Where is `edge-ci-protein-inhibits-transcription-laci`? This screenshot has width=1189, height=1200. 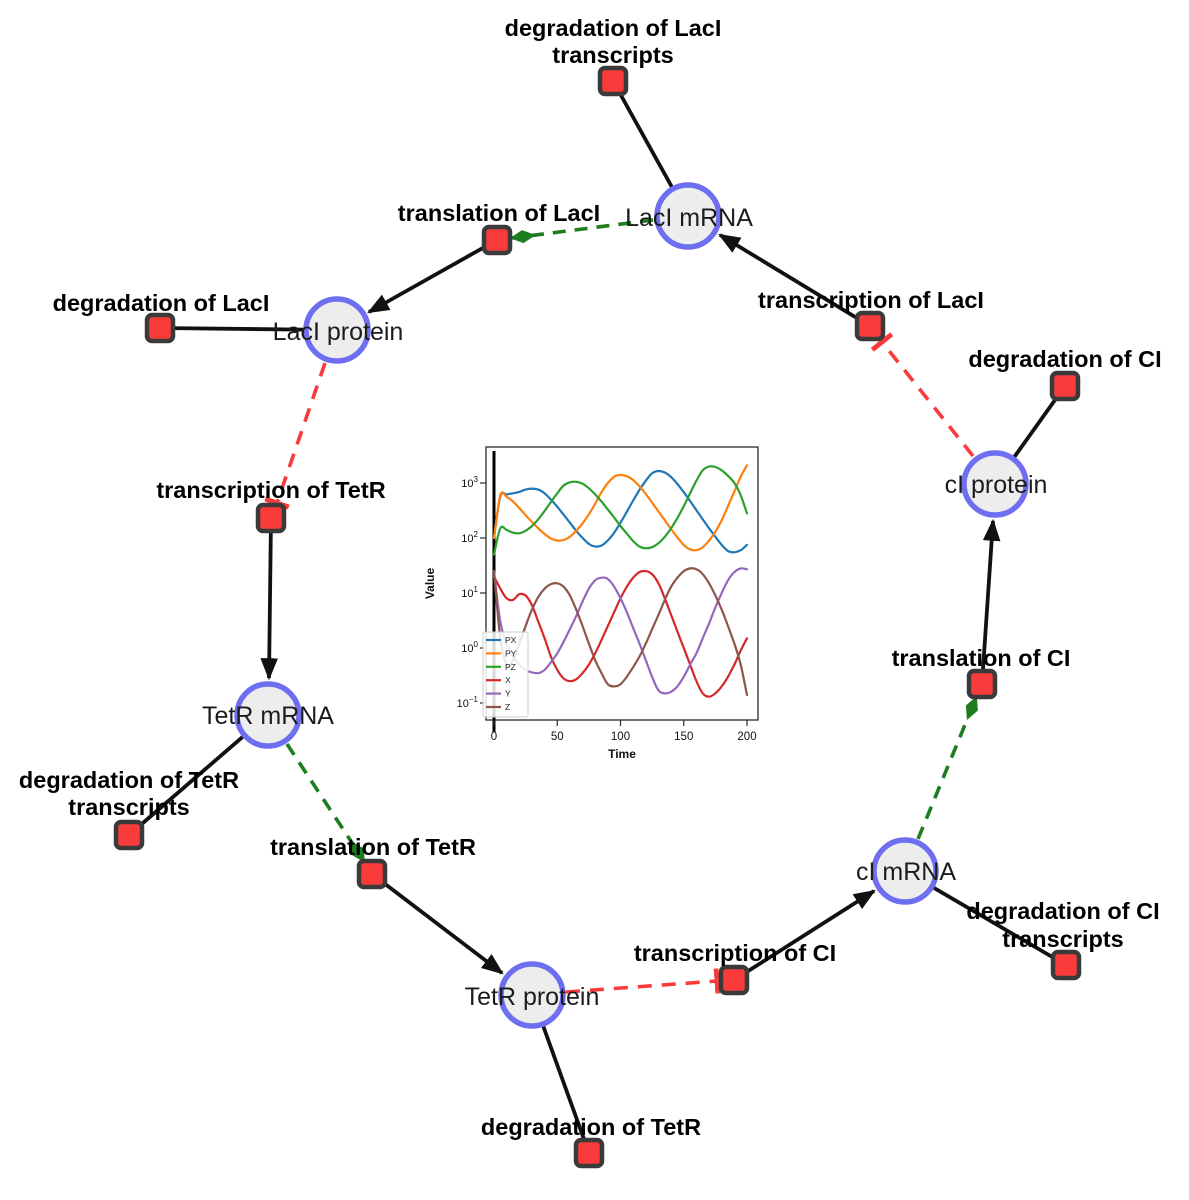
edge-ci-protein-inhibits-transcription-laci is located at coordinates (922, 395).